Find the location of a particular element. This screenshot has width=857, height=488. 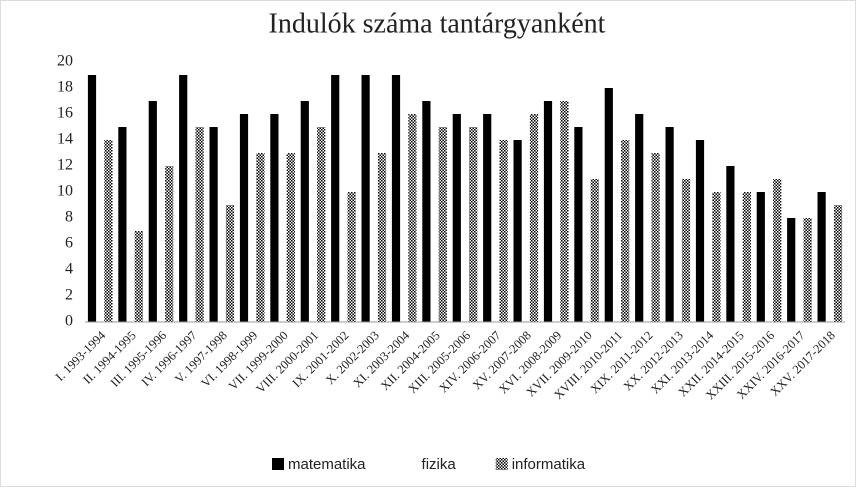

y-tick-label: 16 is located at coordinates (65, 113).